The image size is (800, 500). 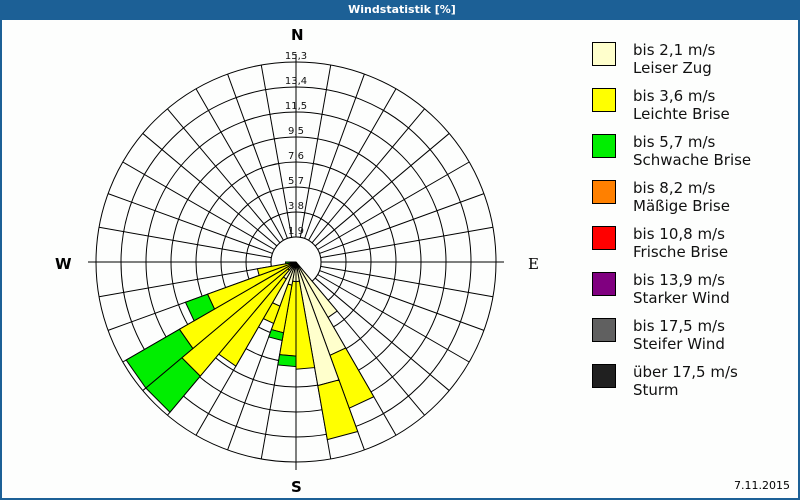 I want to click on legend-description: Starker Wind, so click(x=681, y=298).